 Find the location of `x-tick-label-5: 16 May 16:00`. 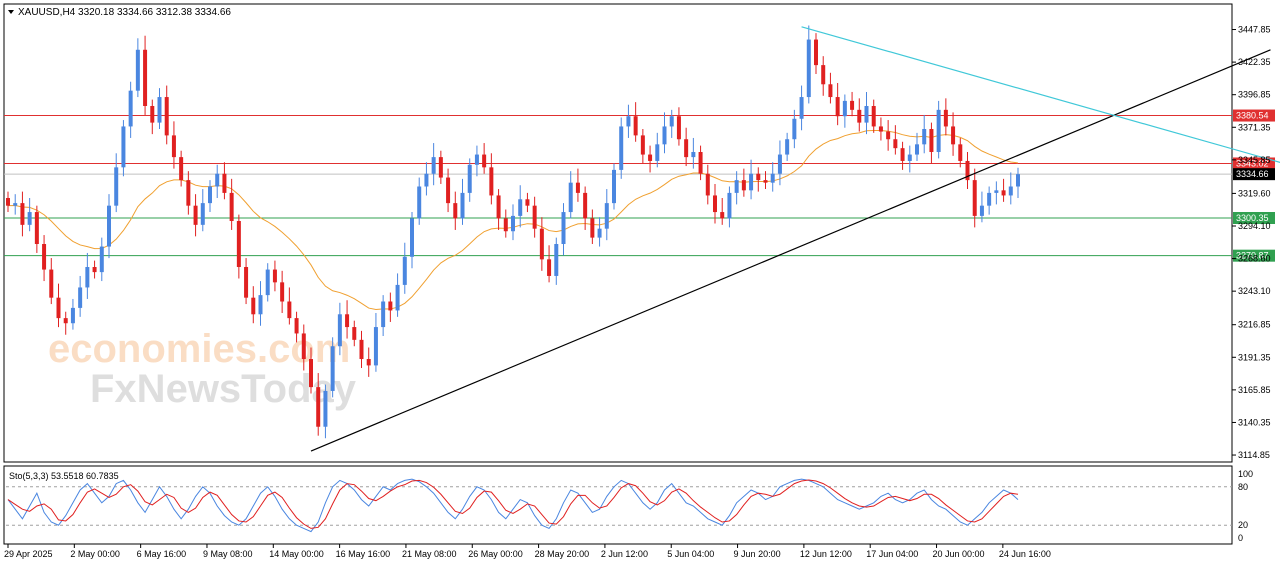

x-tick-label-5: 16 May 16:00 is located at coordinates (363, 554).